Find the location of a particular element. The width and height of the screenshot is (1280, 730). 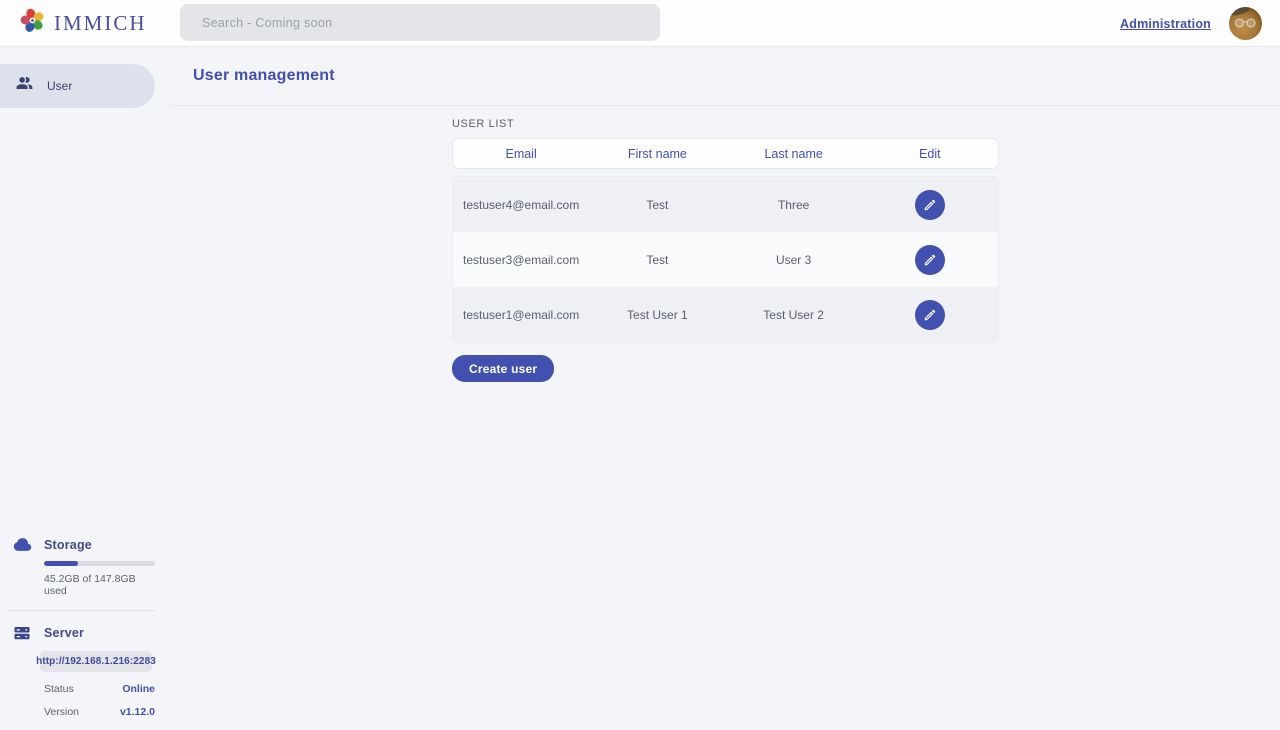

top-header: IMMICH Administration is located at coordinates (640, 23).